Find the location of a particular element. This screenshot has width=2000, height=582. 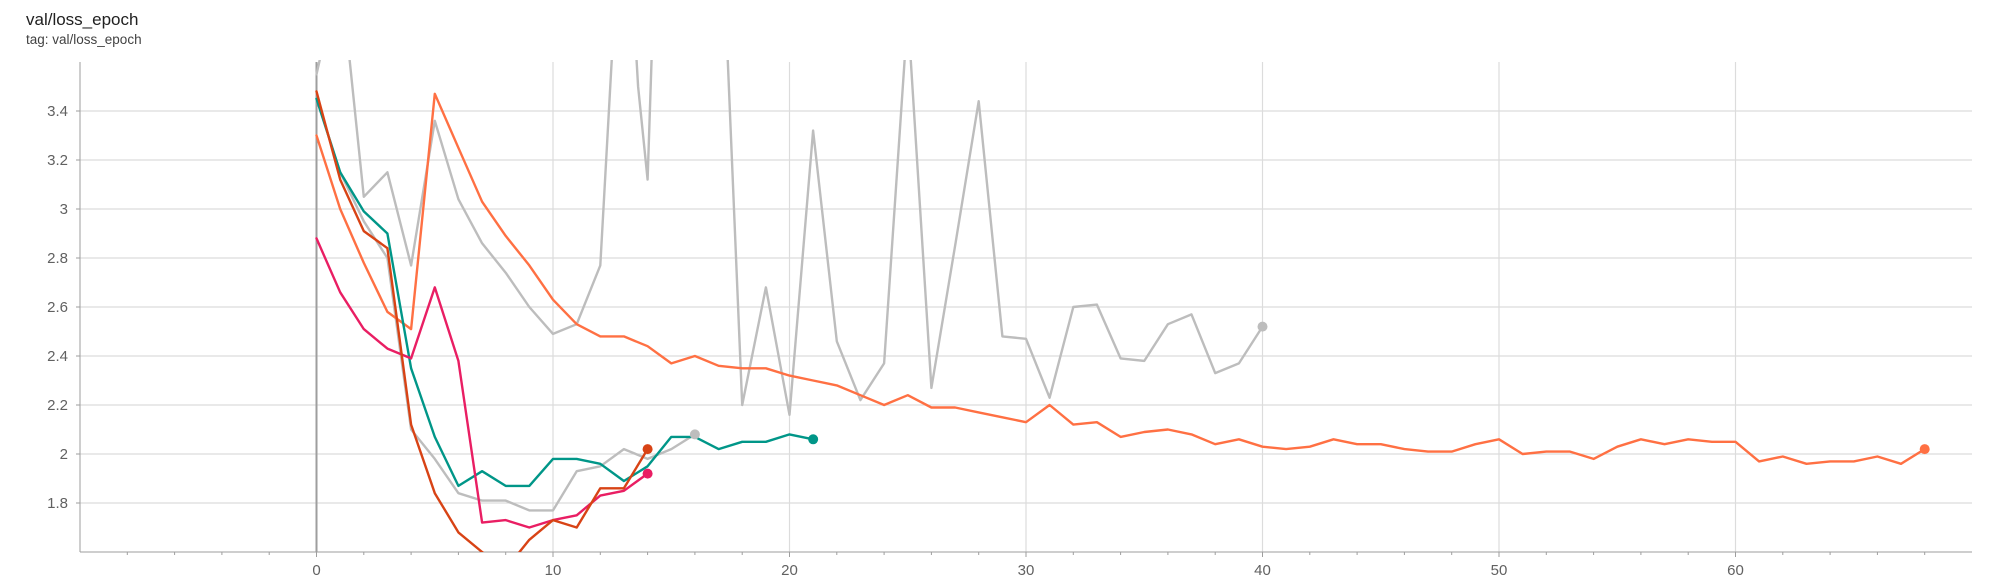

chart-title: val/loss_epoch is located at coordinates (82, 19).